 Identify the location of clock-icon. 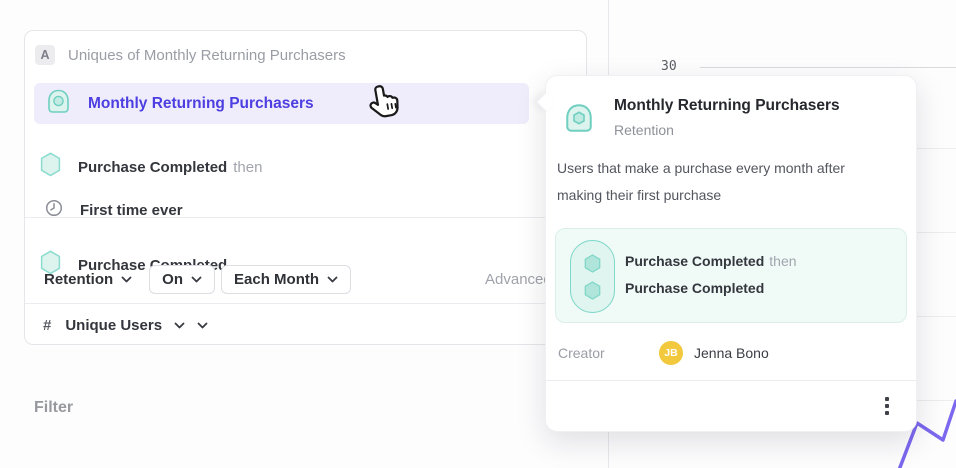
(54, 210).